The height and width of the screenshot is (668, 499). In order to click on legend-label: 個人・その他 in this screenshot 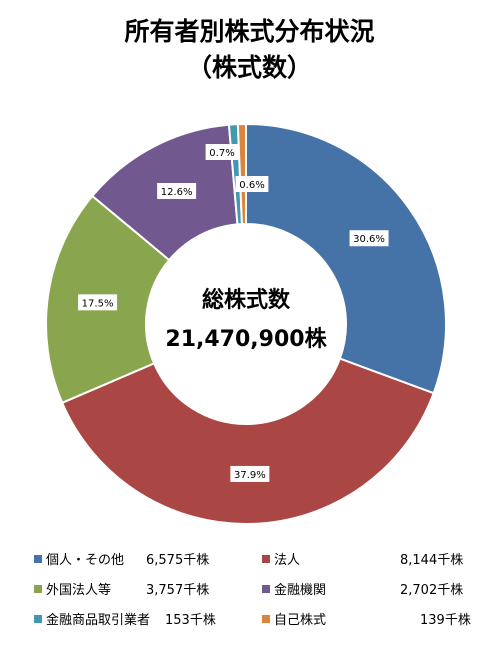, I will do `click(85, 560)`.